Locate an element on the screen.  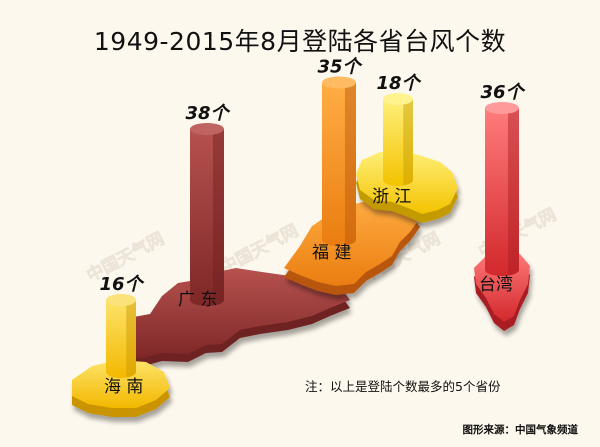
region-hainan is located at coordinates (121, 388).